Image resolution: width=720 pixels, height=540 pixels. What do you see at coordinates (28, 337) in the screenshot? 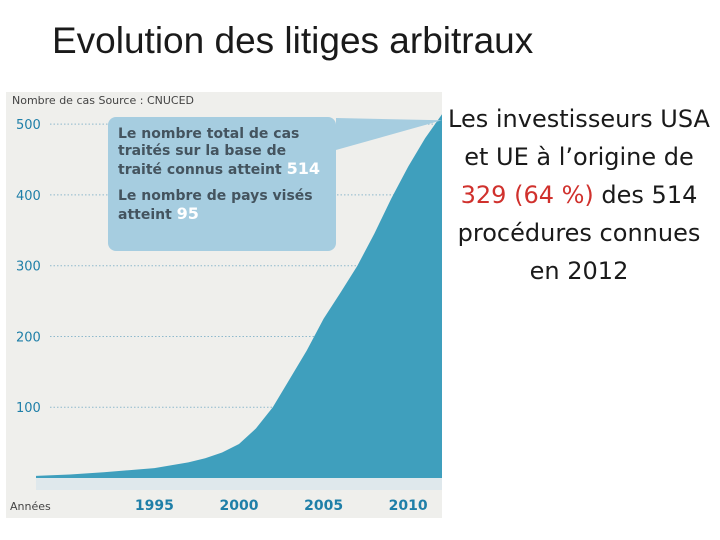
I see `y-tick-label-200: 200` at bounding box center [28, 337].